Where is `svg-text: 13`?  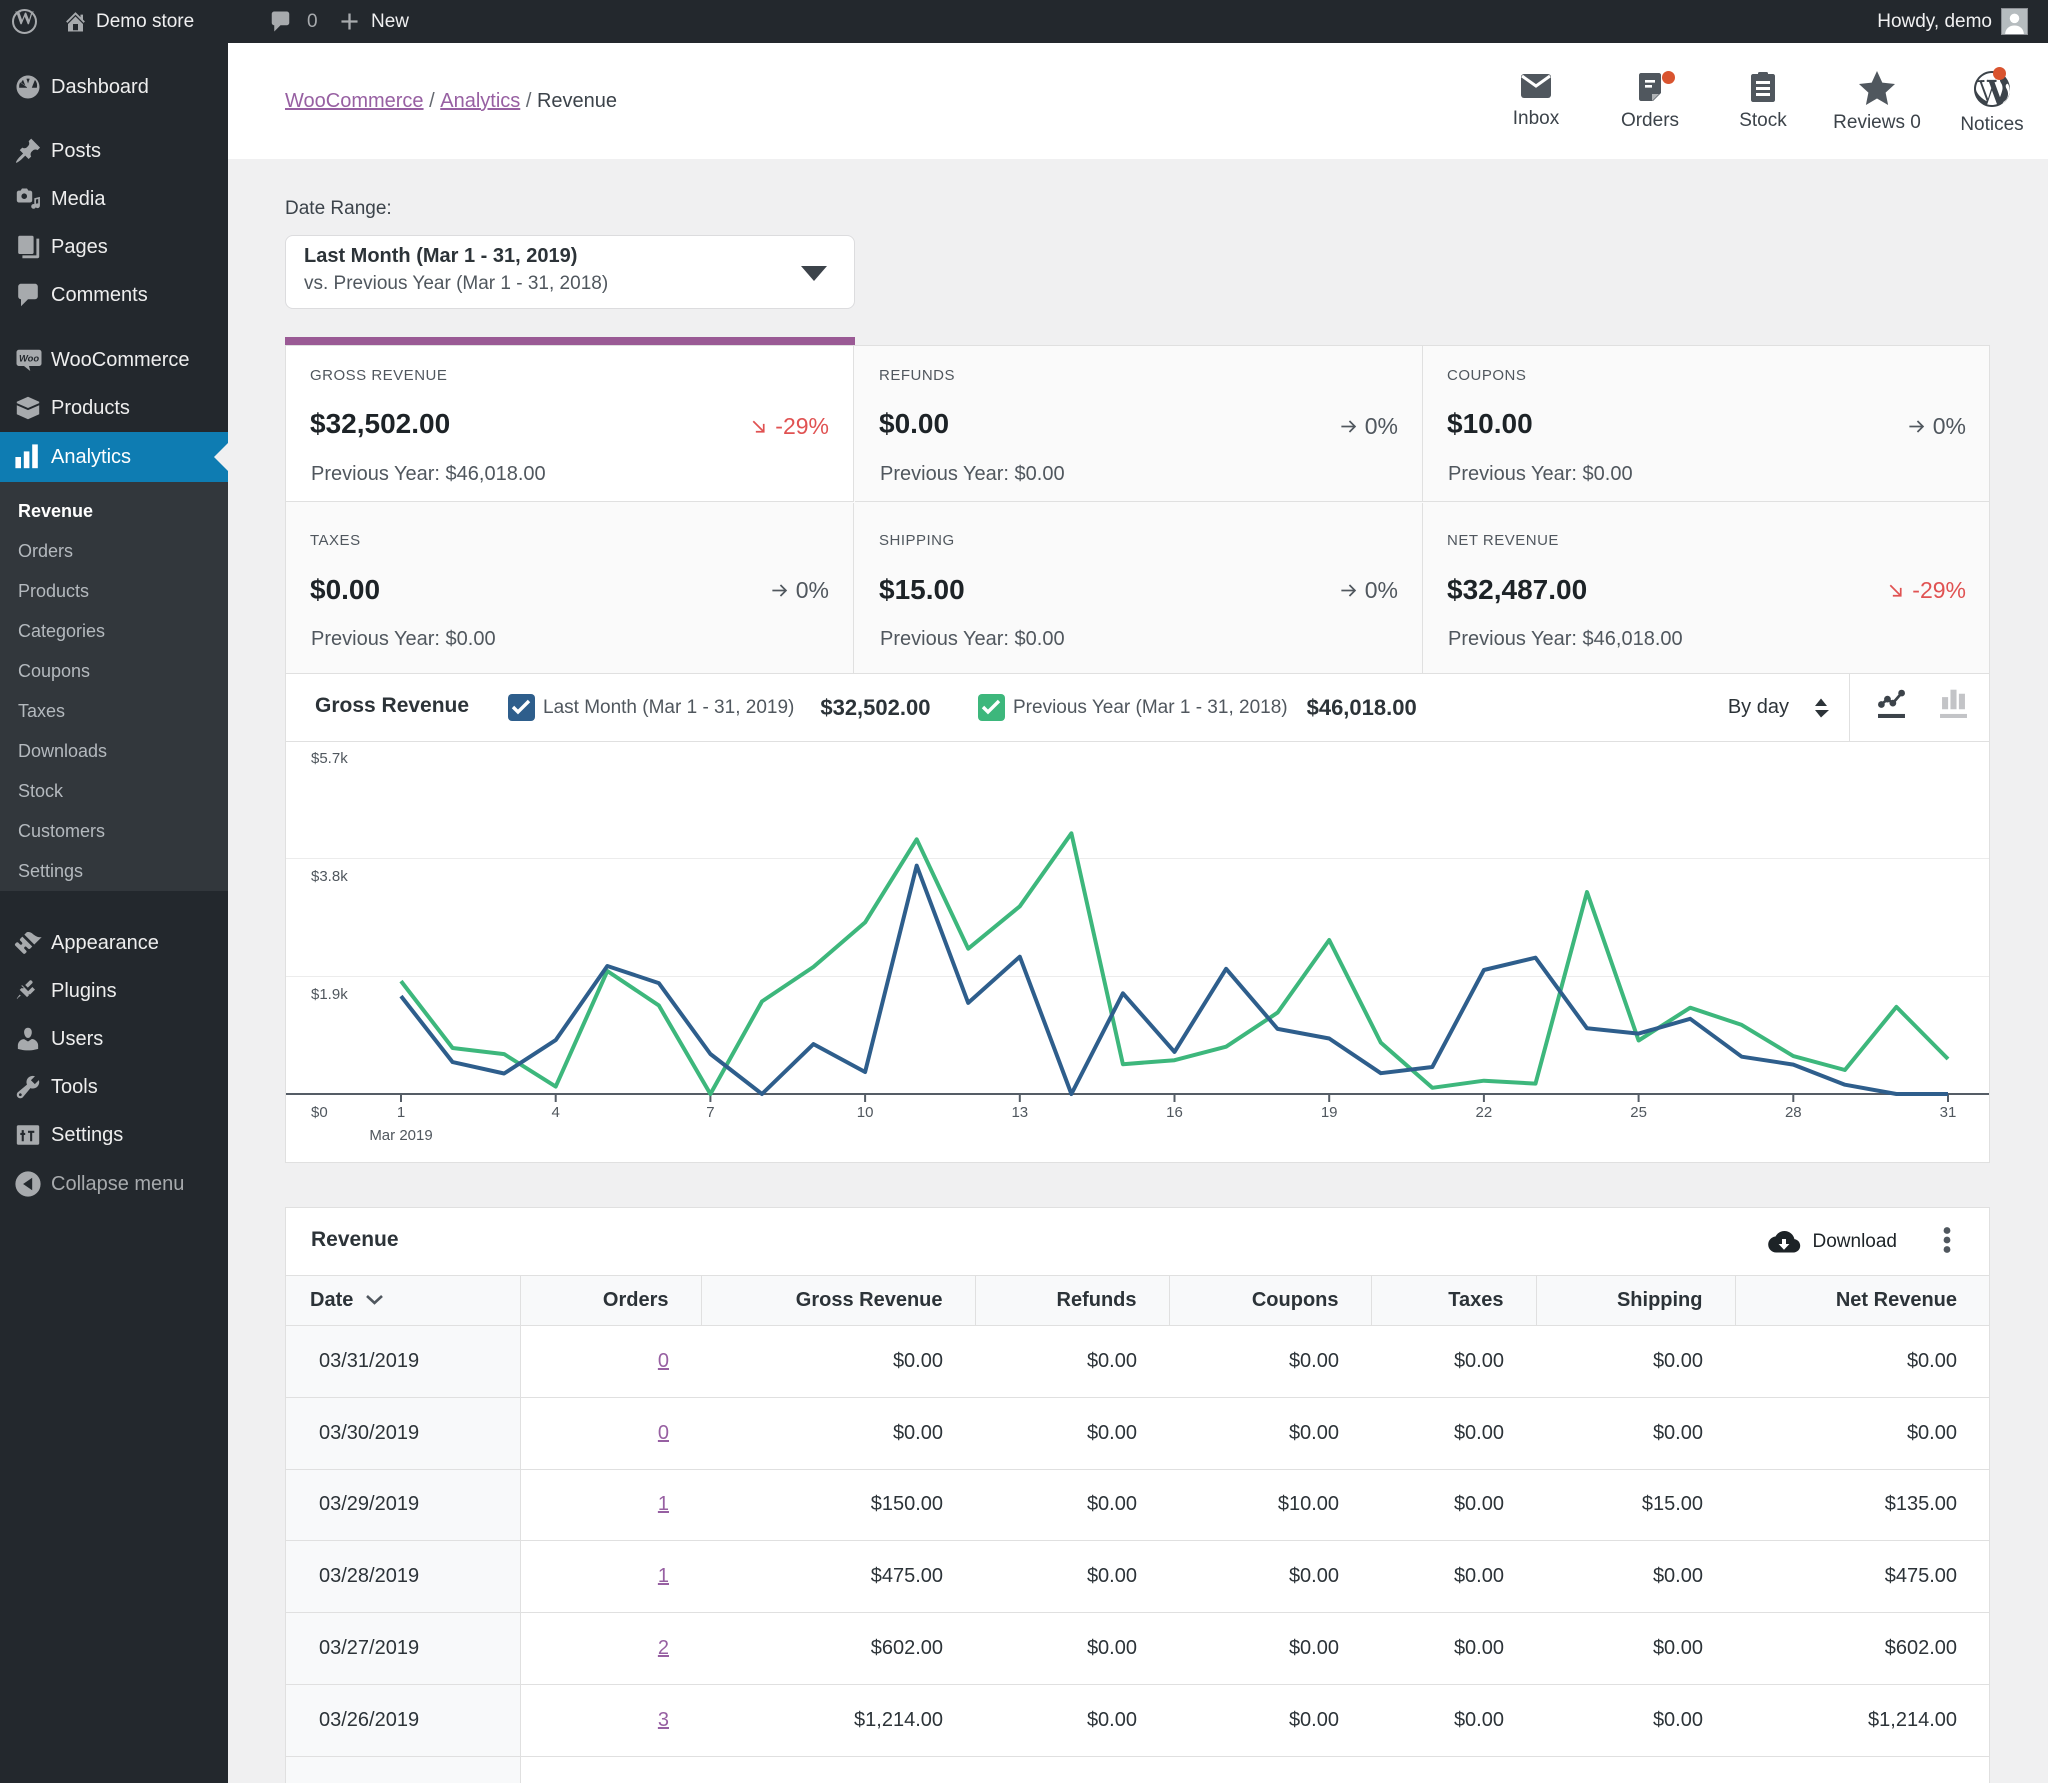
svg-text: 13 is located at coordinates (1019, 1112).